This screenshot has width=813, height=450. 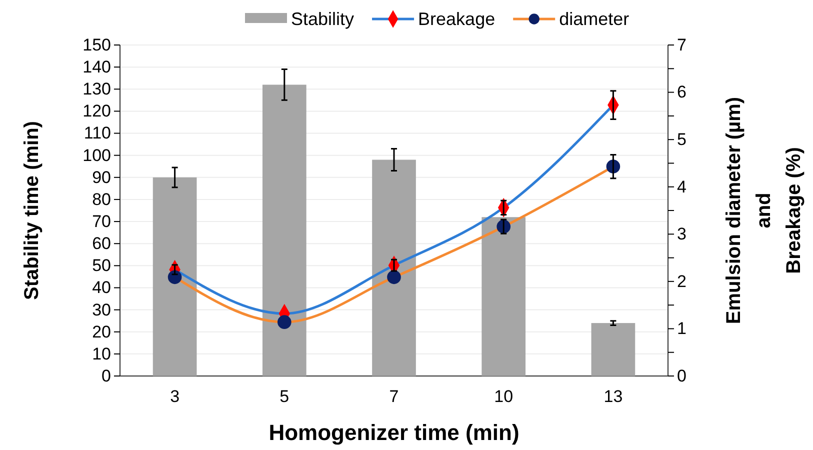 I want to click on x-tick-label: 3, so click(x=175, y=396).